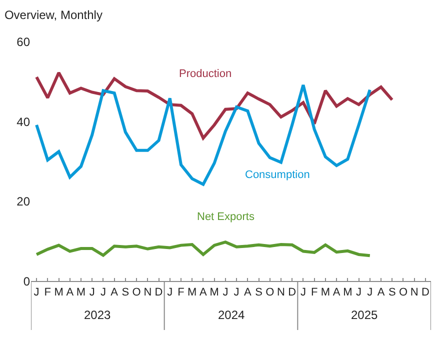  What do you see at coordinates (203, 249) in the screenshot?
I see `line-series` at bounding box center [203, 249].